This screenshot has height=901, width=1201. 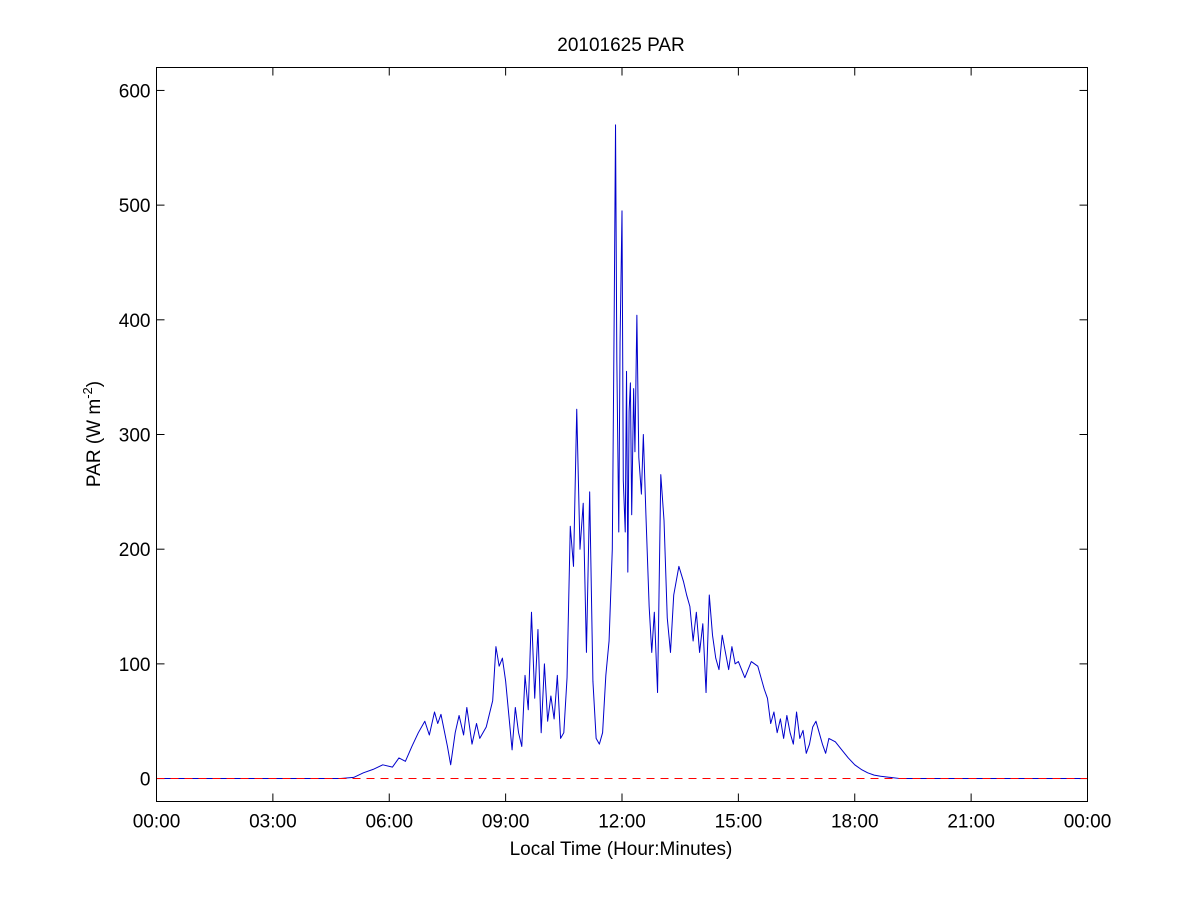 What do you see at coordinates (135, 436) in the screenshot?
I see `y-tick-label: 300` at bounding box center [135, 436].